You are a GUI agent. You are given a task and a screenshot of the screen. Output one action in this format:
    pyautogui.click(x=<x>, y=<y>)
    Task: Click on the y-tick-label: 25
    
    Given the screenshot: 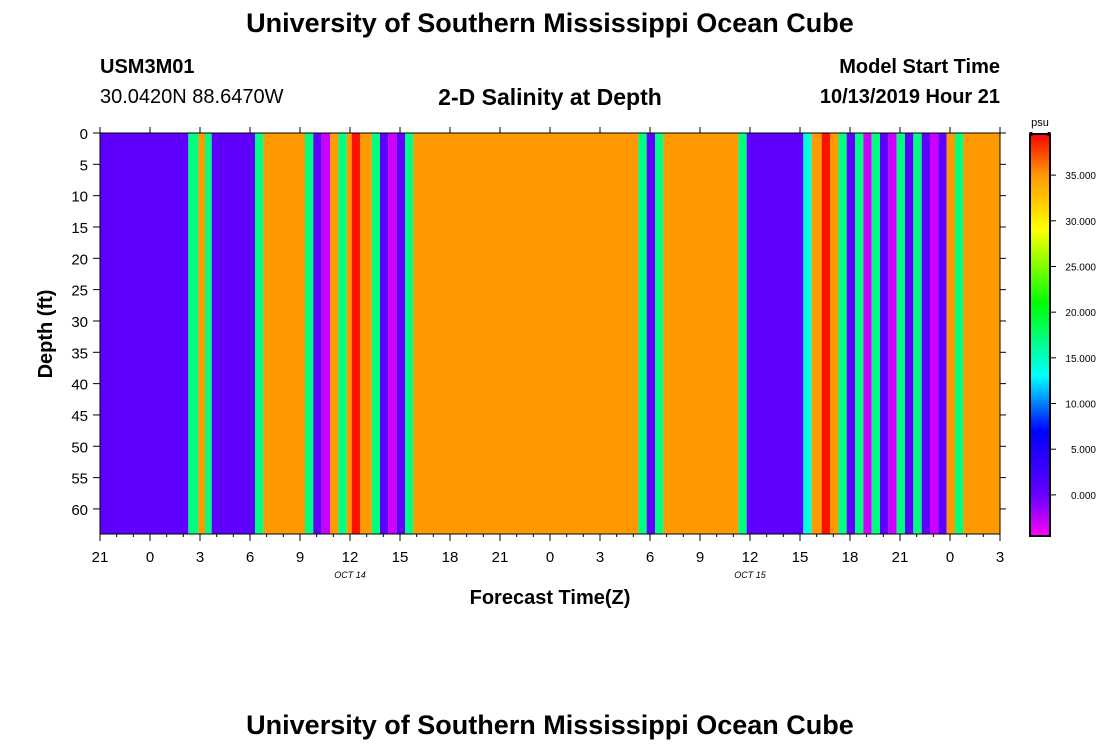 What is the action you would take?
    pyautogui.click(x=79, y=291)
    